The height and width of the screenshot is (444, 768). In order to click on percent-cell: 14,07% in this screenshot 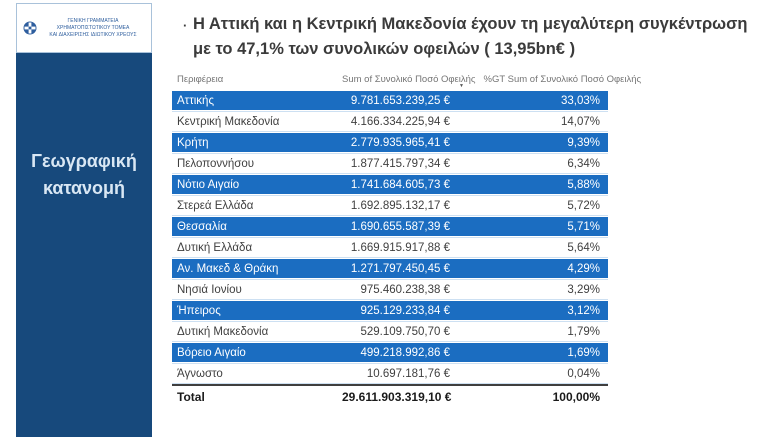, I will do `click(580, 121)`.